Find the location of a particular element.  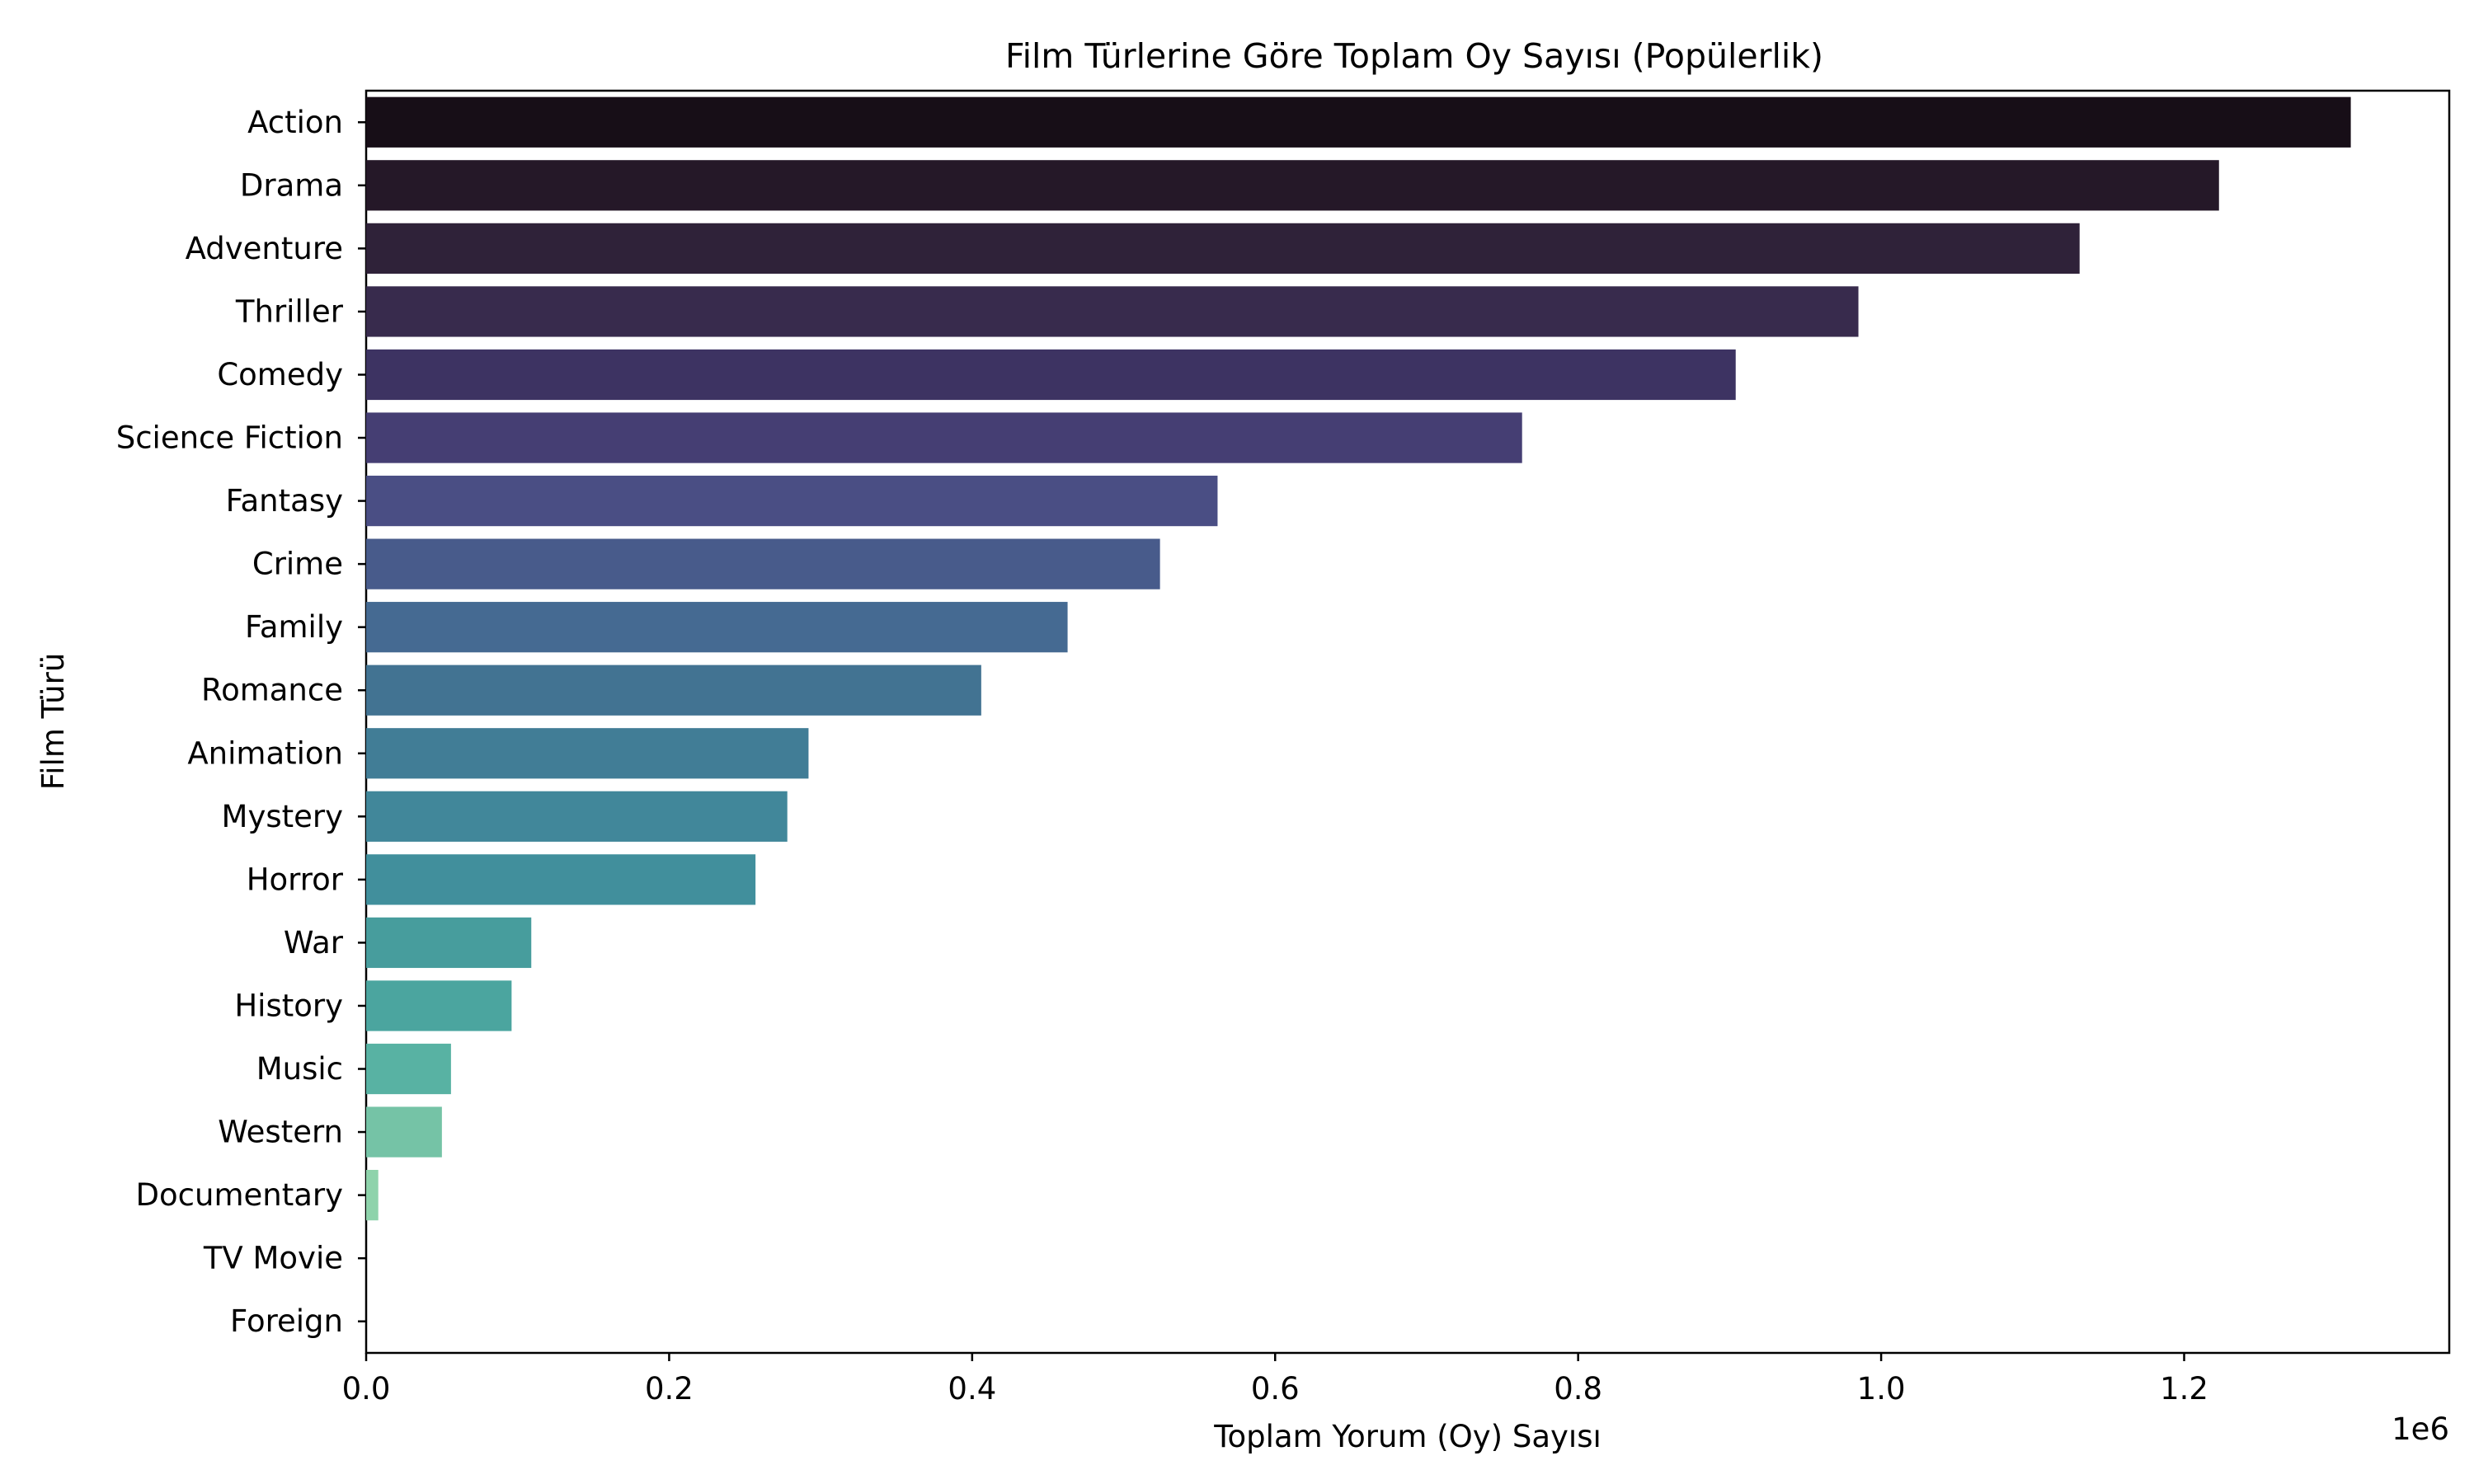

bar-science-fiction is located at coordinates (944, 437).